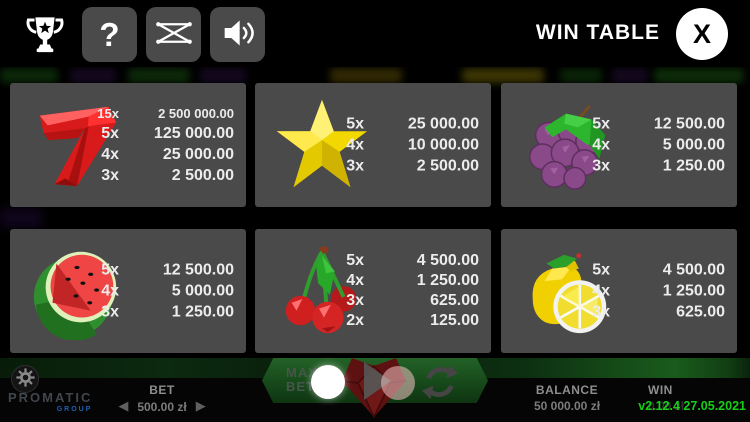 The width and height of the screenshot is (750, 422). What do you see at coordinates (440, 382) in the screenshot?
I see `autoplay-icon` at bounding box center [440, 382].